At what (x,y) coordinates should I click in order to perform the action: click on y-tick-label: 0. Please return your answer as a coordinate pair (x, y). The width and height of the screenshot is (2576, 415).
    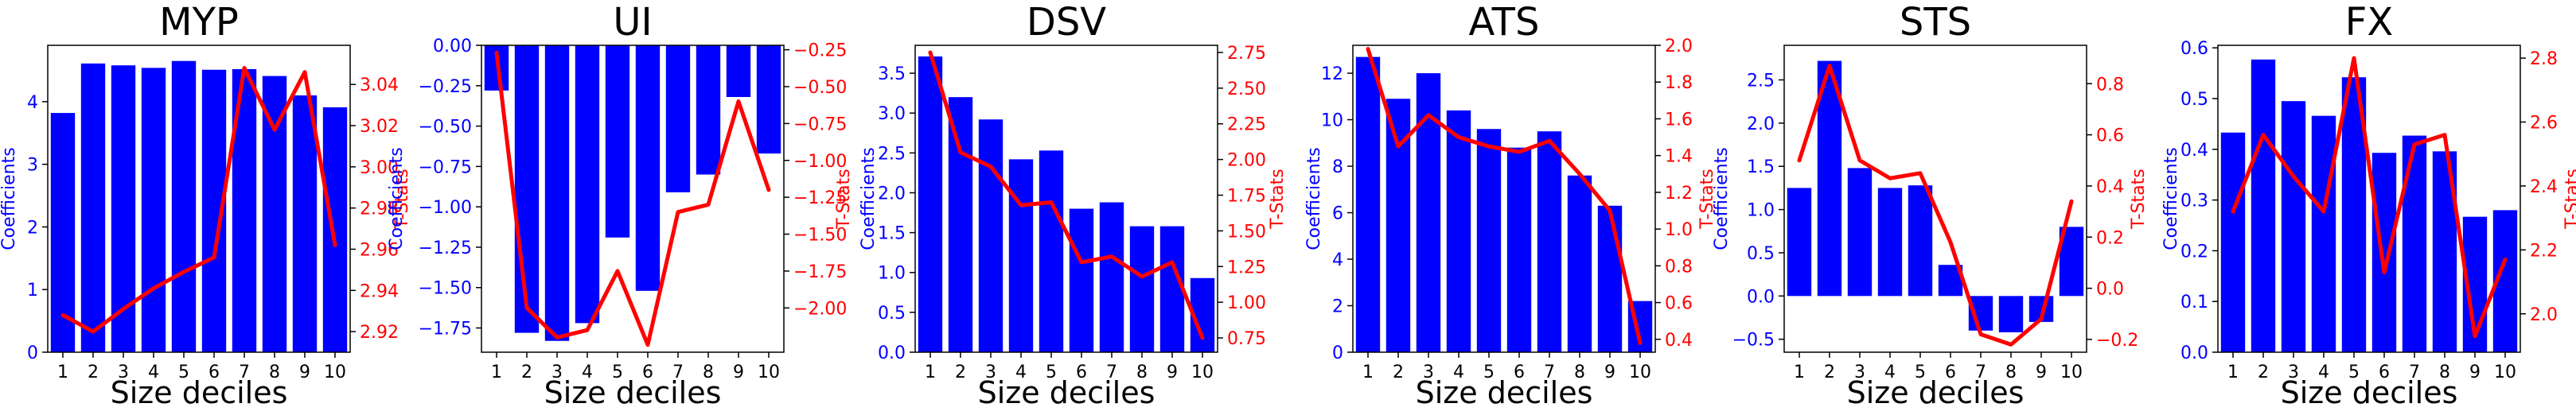
    Looking at the image, I should click on (1337, 353).